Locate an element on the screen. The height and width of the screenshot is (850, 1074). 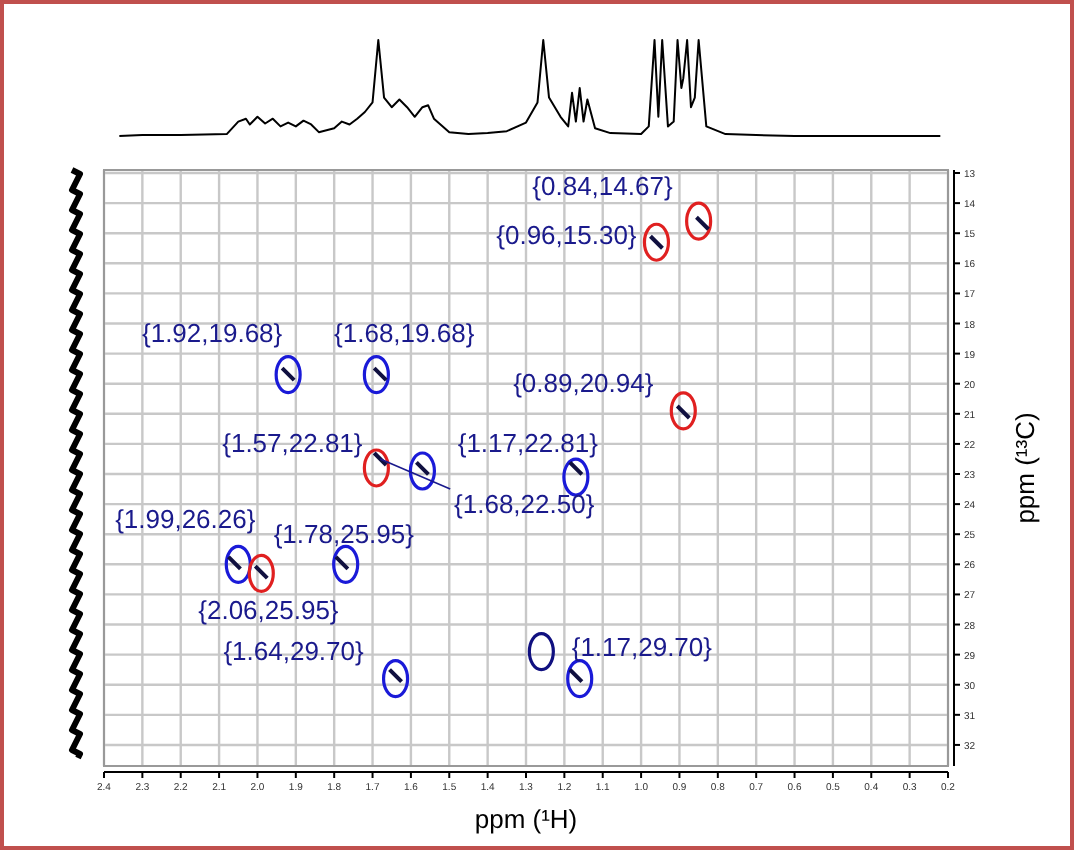
annotation: {1.57,22.81} is located at coordinates (293, 443).